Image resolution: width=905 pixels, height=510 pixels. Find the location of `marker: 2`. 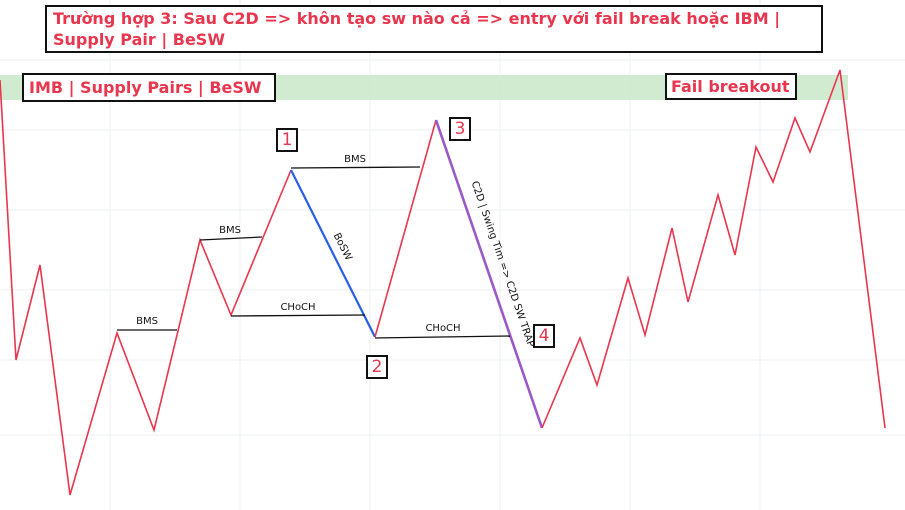

marker: 2 is located at coordinates (377, 367).